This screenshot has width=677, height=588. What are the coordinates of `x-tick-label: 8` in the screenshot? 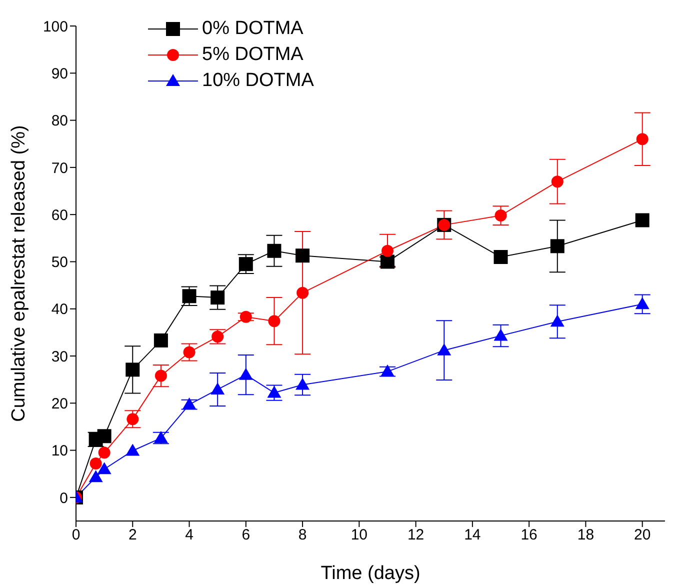 It's located at (302, 535).